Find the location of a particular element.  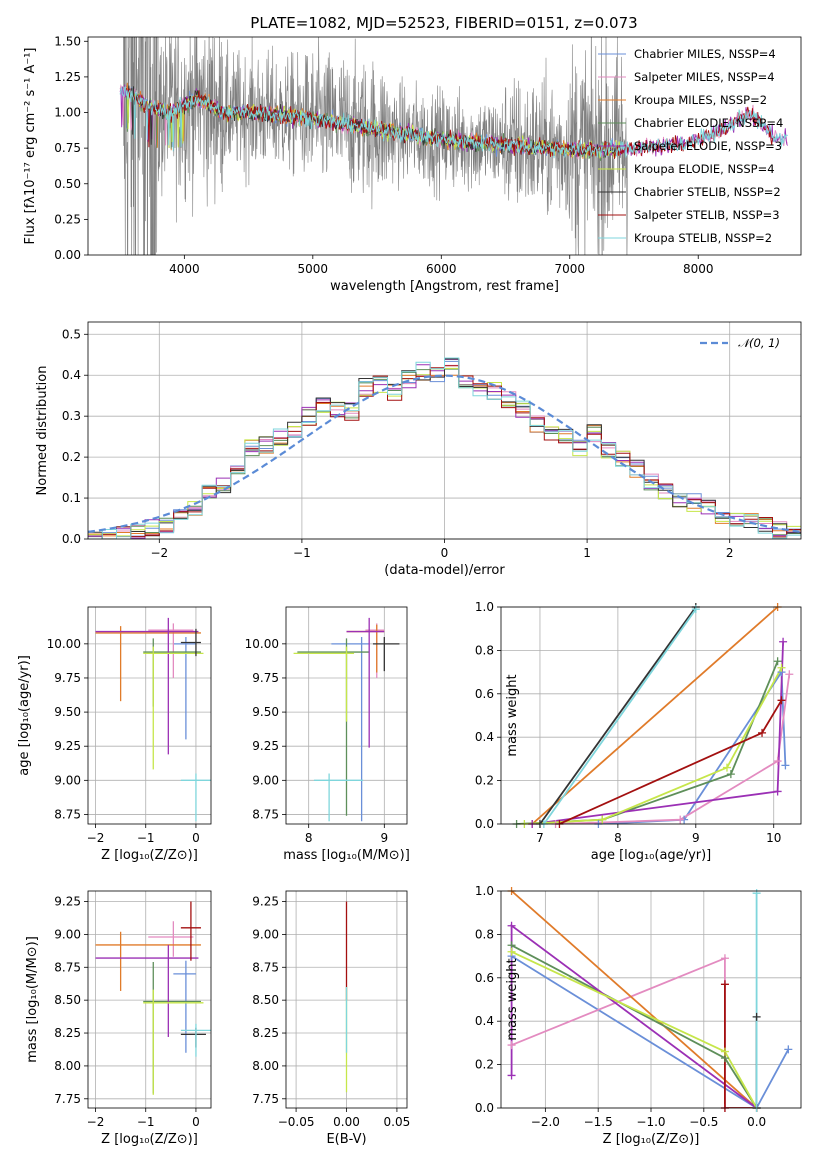

y-tick-label: 8.75 is located at coordinates (67, 814).